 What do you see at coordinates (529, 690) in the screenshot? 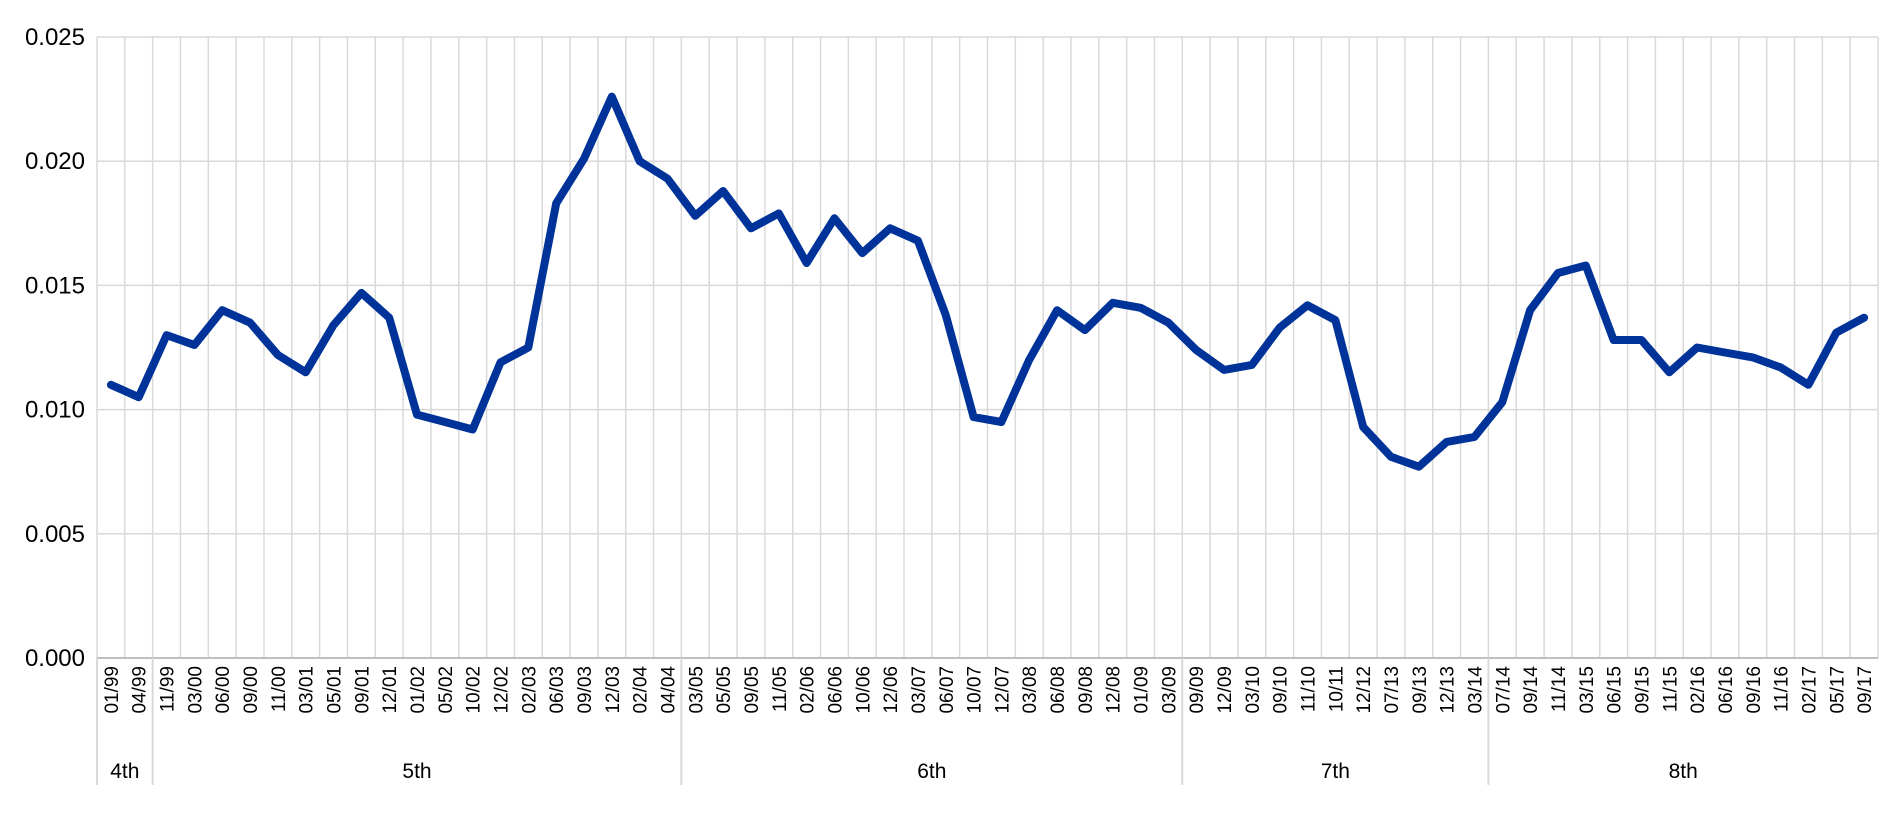
I see `x-tick-label: 02/03` at bounding box center [529, 690].